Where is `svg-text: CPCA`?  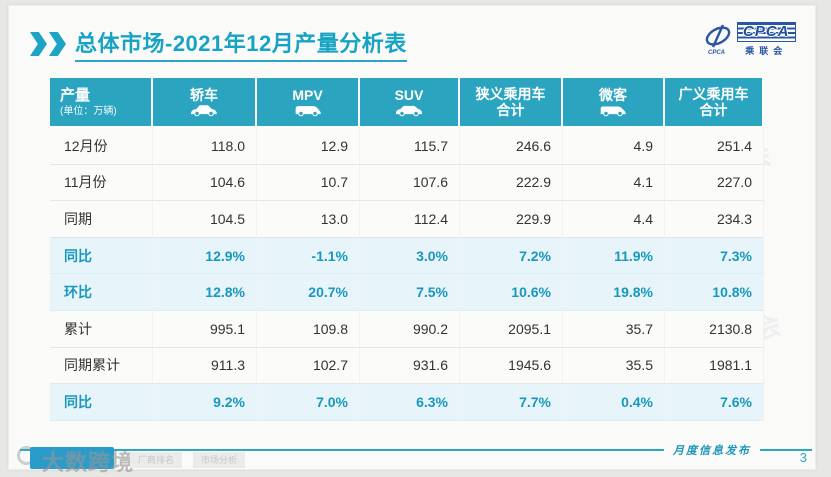 svg-text: CPCA is located at coordinates (716, 53).